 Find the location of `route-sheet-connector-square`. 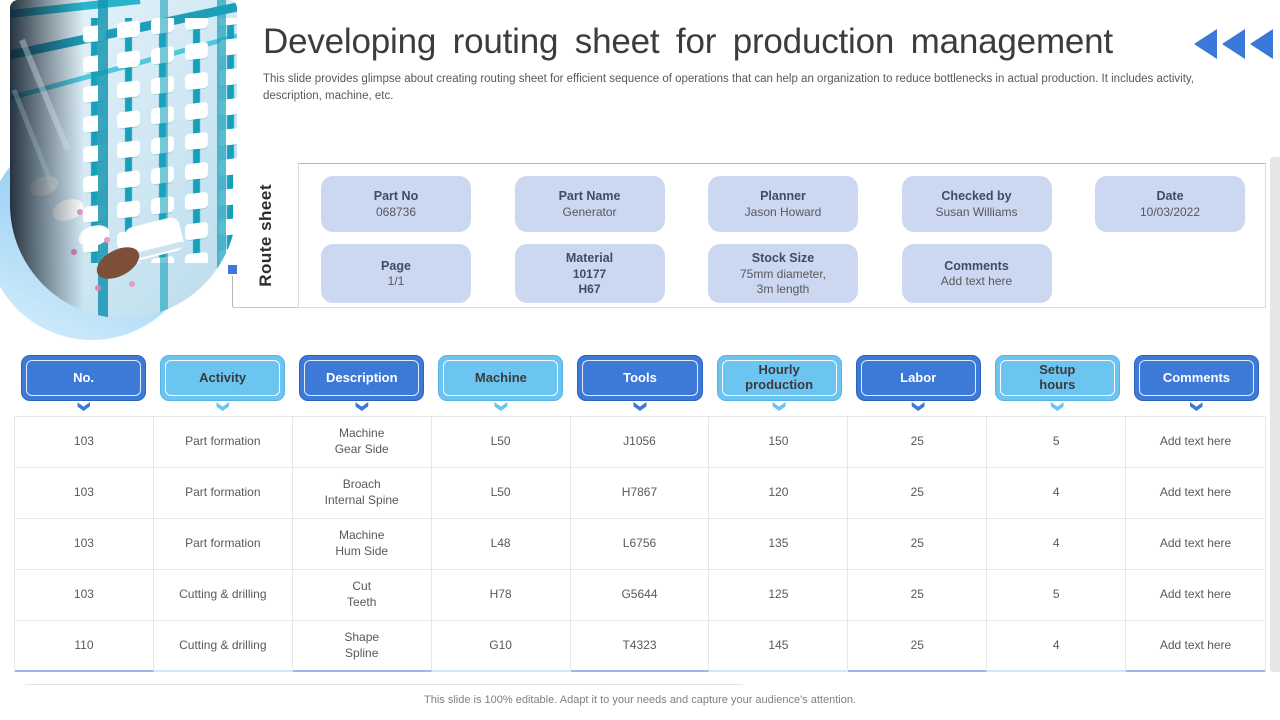

route-sheet-connector-square is located at coordinates (232, 269).